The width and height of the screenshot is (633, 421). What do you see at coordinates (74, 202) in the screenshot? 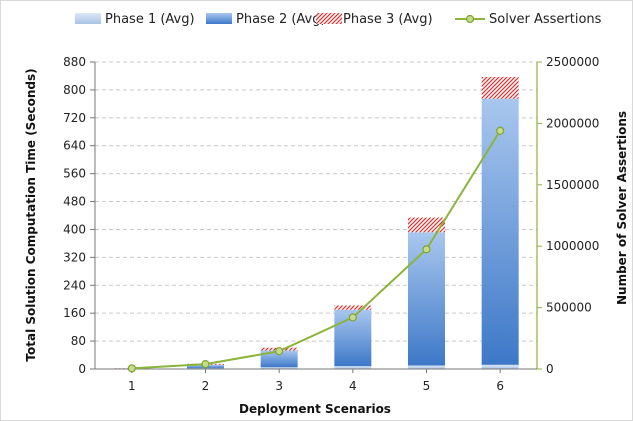
I see `y-tick-label: 480` at bounding box center [74, 202].